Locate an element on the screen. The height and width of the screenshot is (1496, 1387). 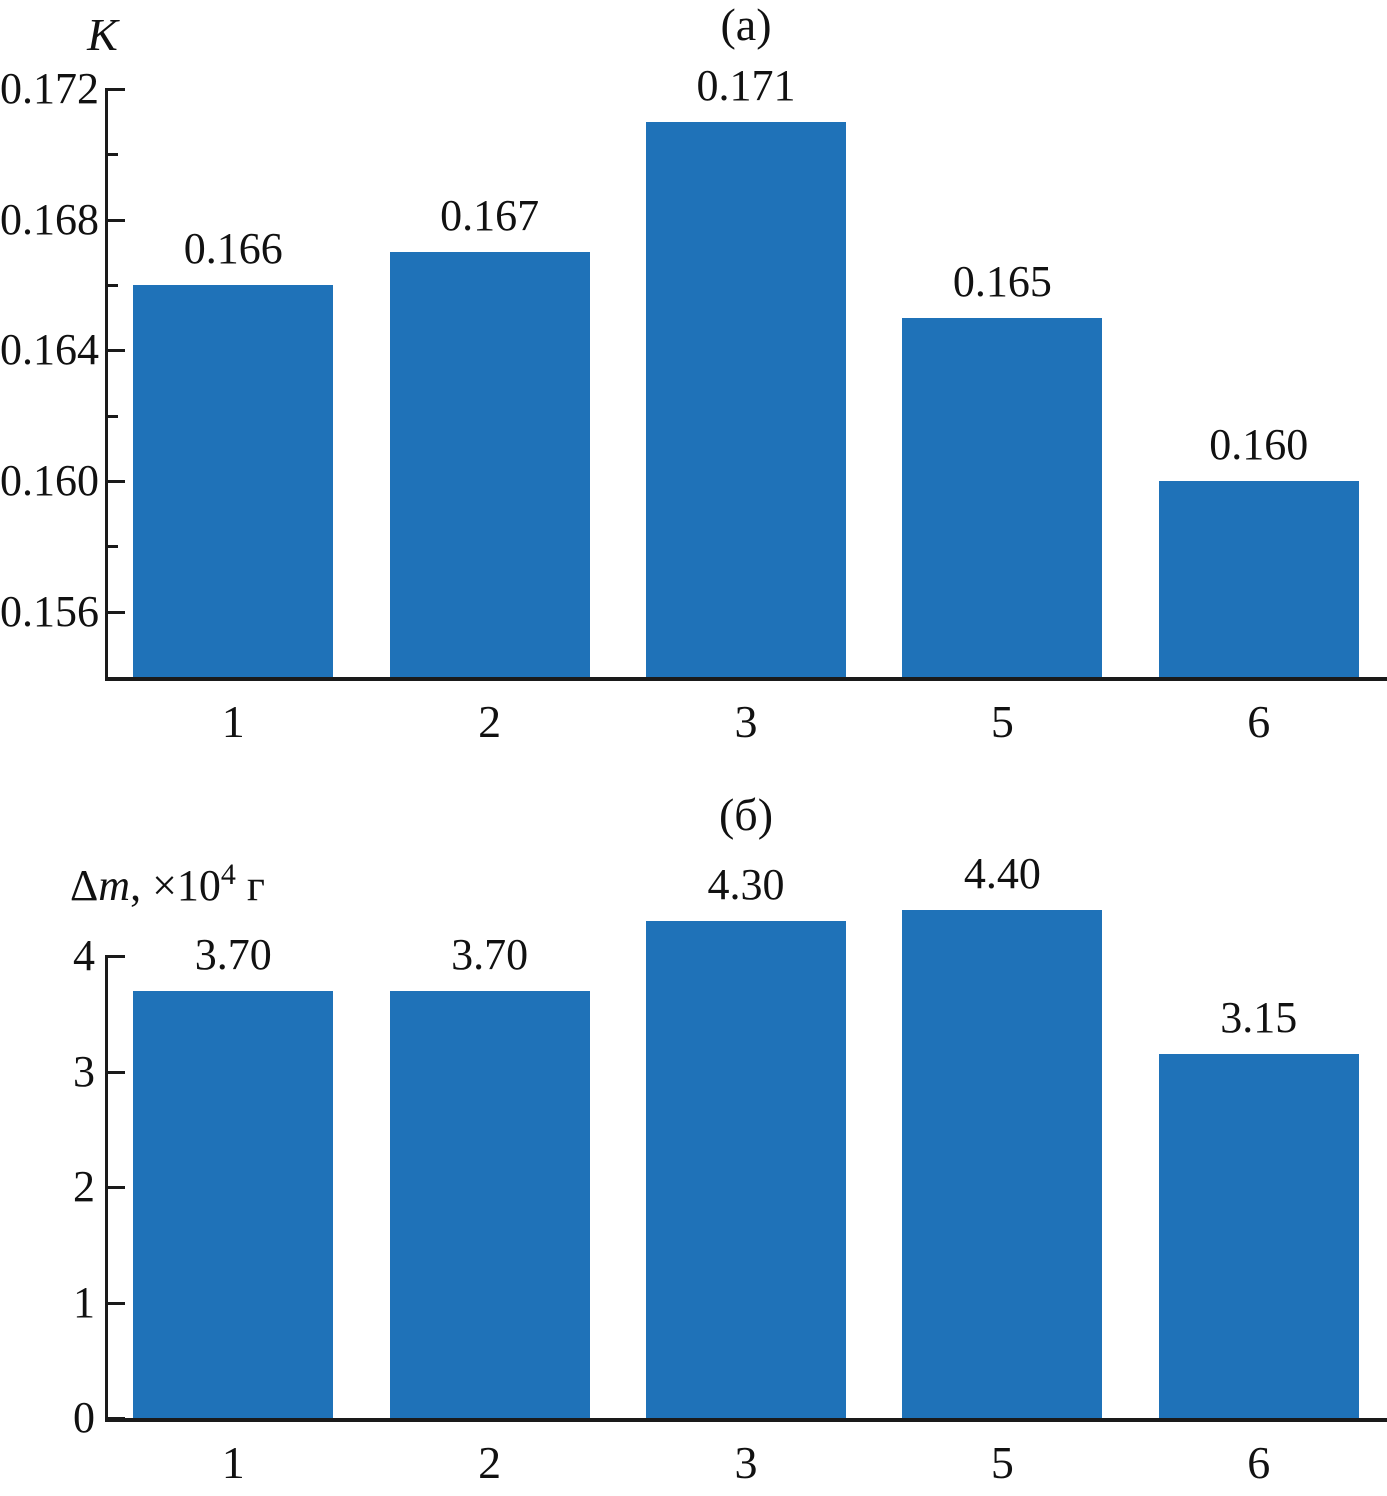
bar-value-label: 3.15 is located at coordinates (1259, 1018).